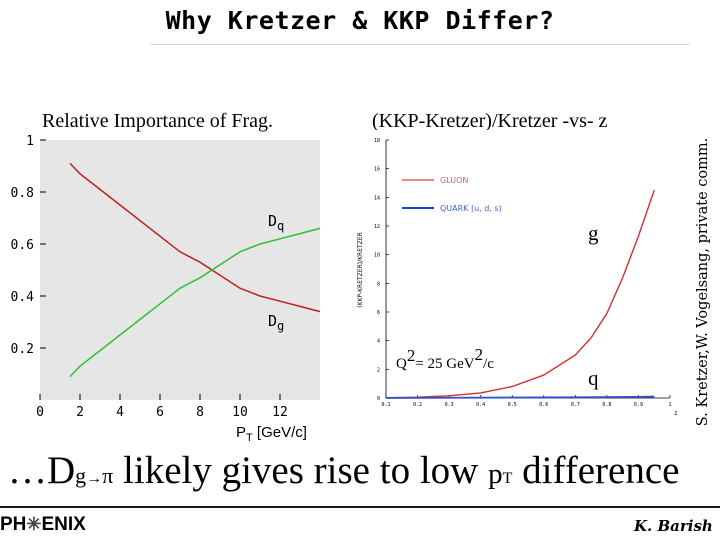 Image resolution: width=720 pixels, height=540 pixels. I want to click on right-y-tick-label: 6, so click(378, 313).